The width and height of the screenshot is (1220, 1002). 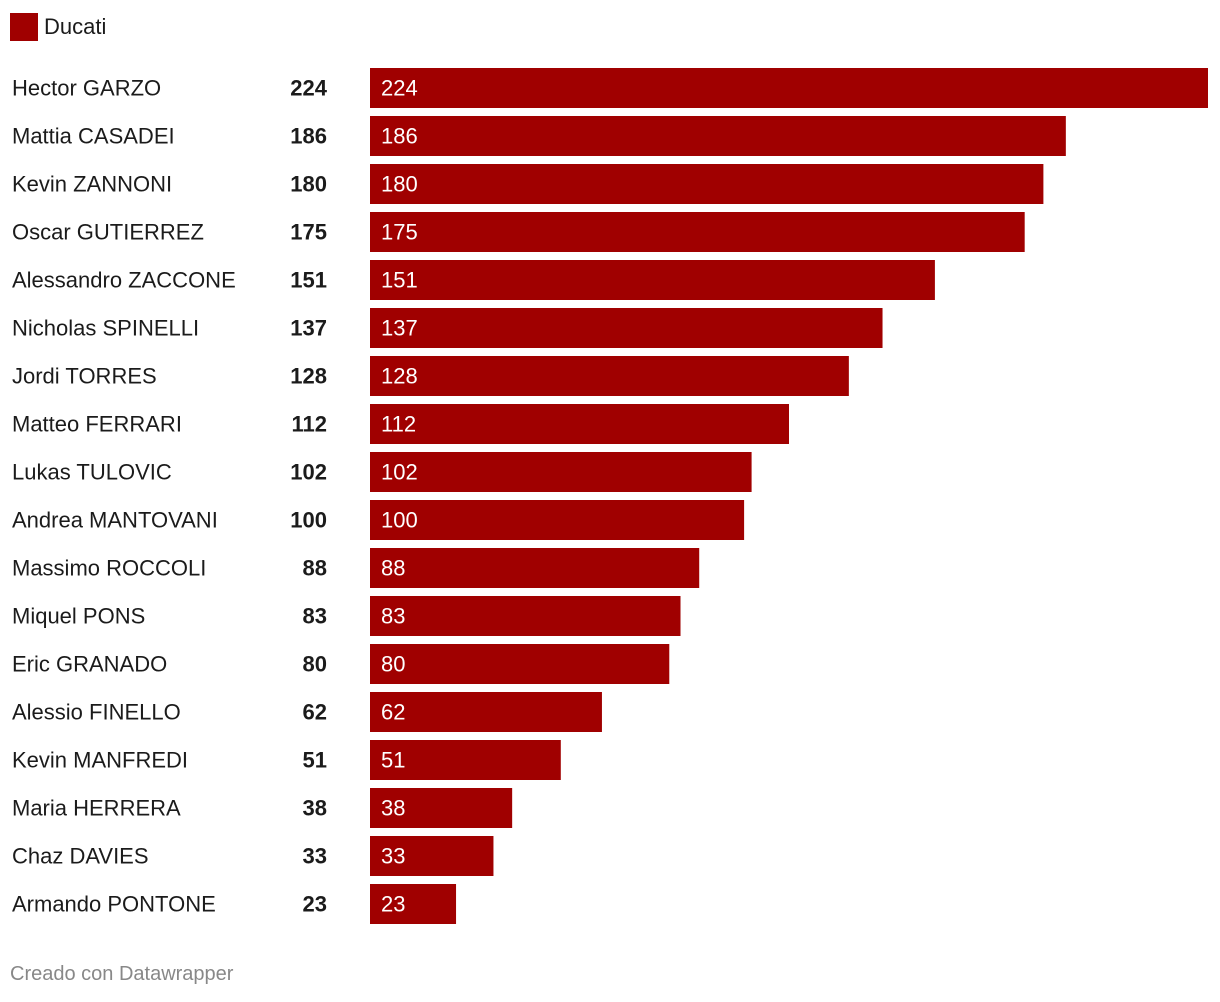 What do you see at coordinates (310, 424) in the screenshot?
I see `value-column-label: 112` at bounding box center [310, 424].